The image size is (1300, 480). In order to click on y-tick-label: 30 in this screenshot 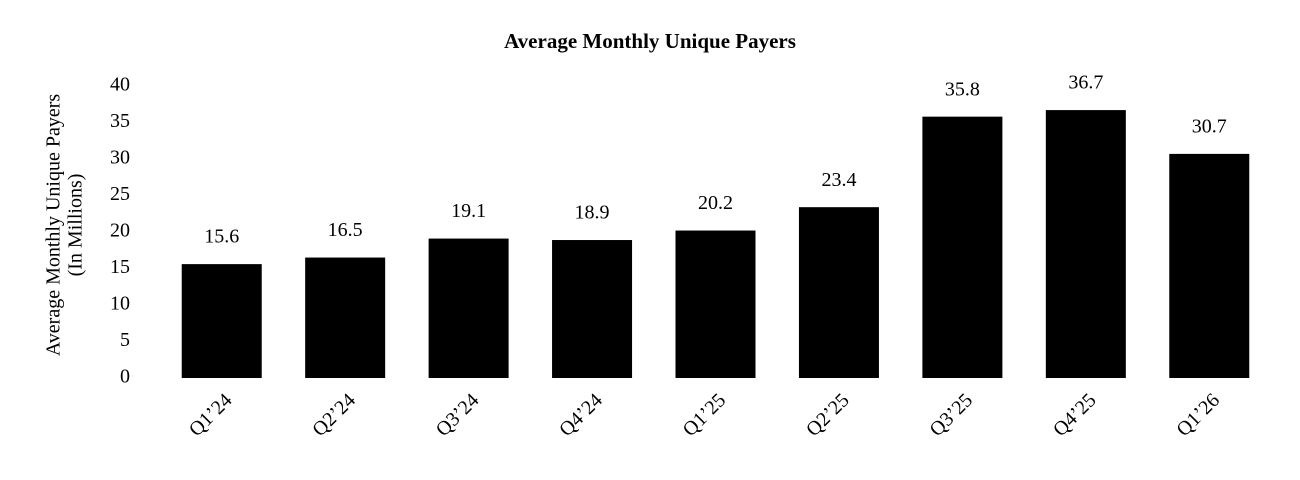, I will do `click(120, 158)`.